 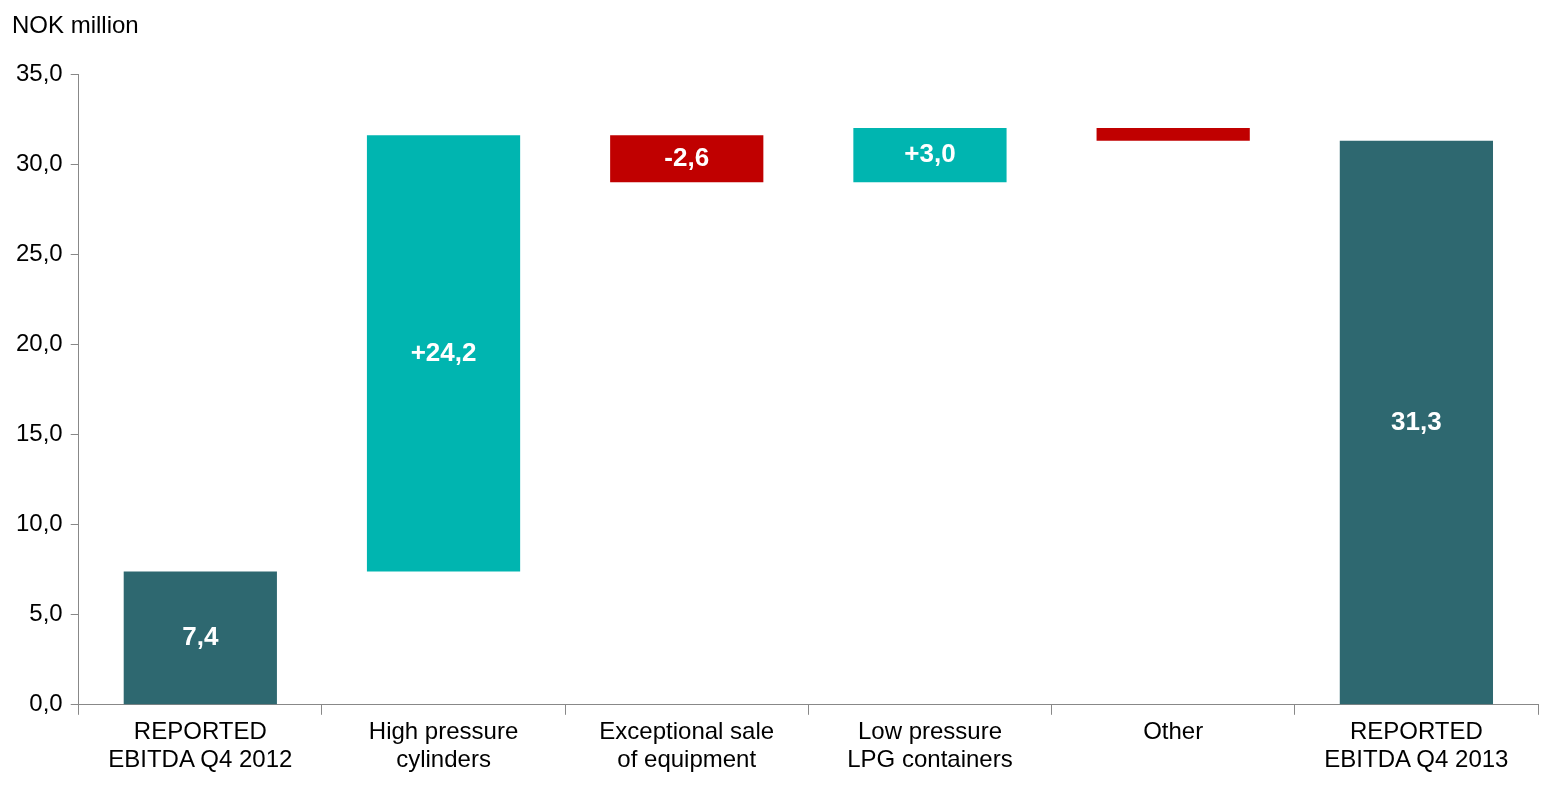 I want to click on x-tick-label: Other, so click(x=1173, y=731).